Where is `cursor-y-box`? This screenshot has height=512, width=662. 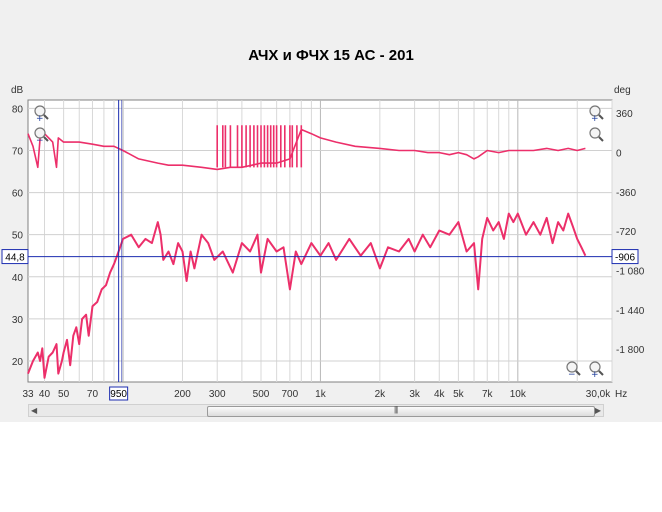 cursor-y-box is located at coordinates (15, 257).